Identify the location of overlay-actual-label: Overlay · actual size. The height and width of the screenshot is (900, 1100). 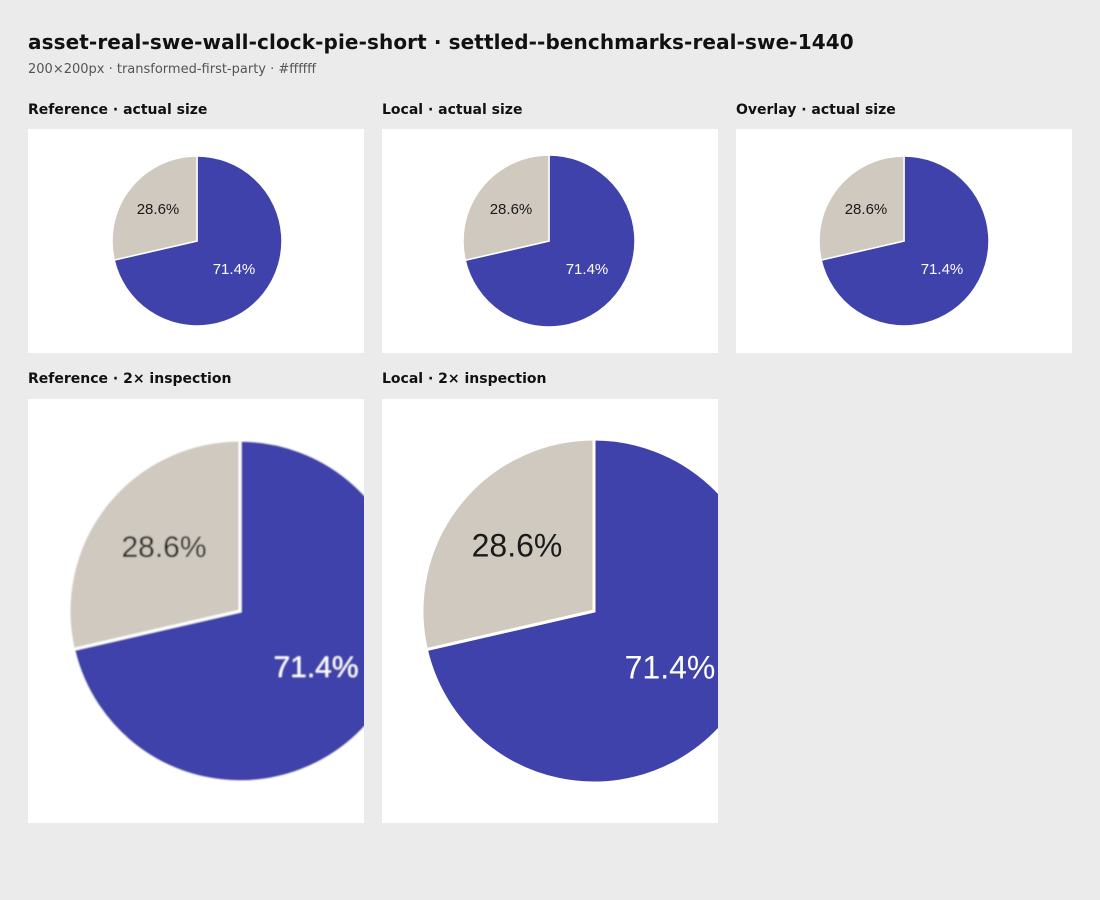
(816, 110).